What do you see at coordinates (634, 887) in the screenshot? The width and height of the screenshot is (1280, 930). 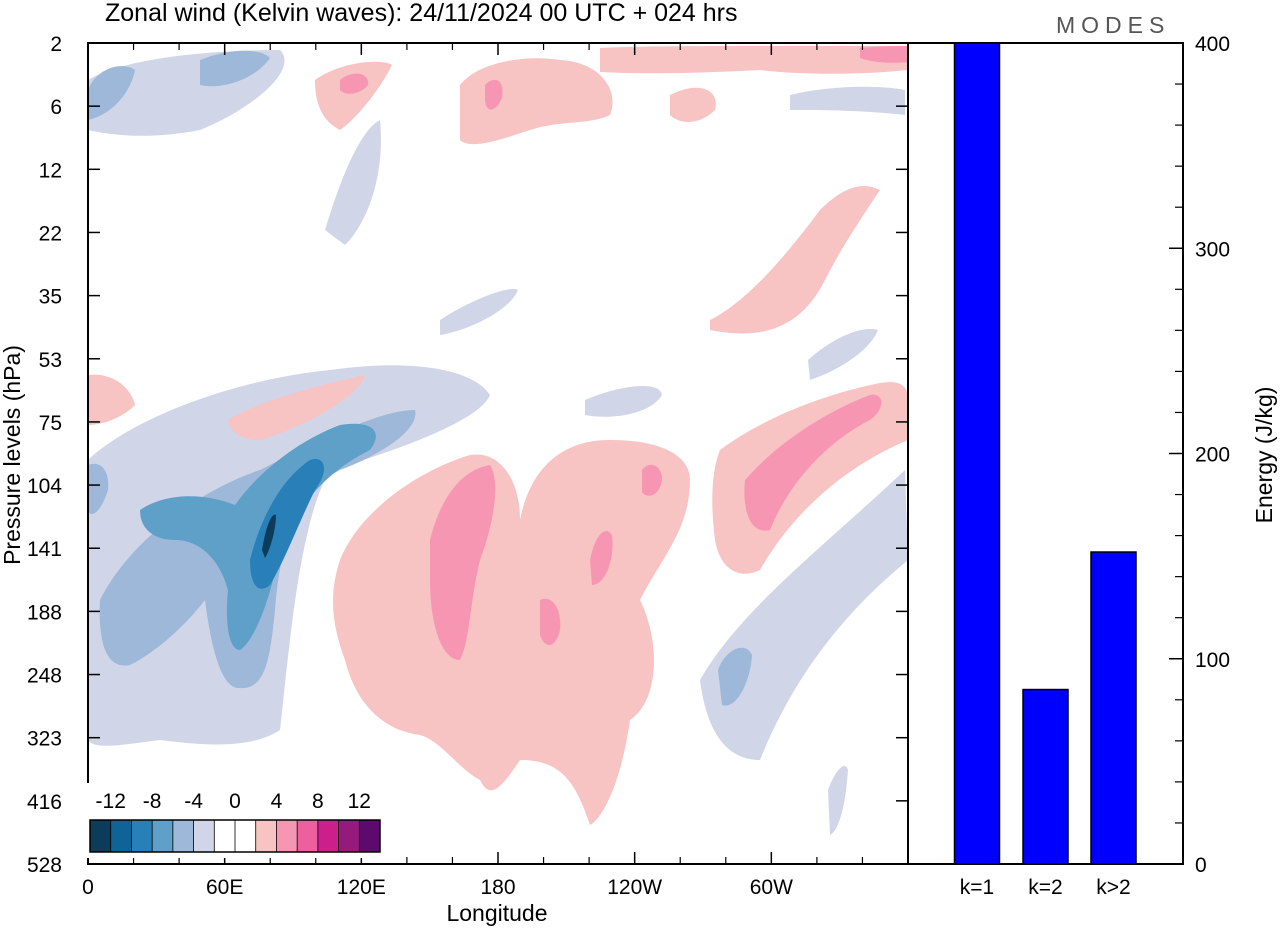 I see `x-tick-label: 120W` at bounding box center [634, 887].